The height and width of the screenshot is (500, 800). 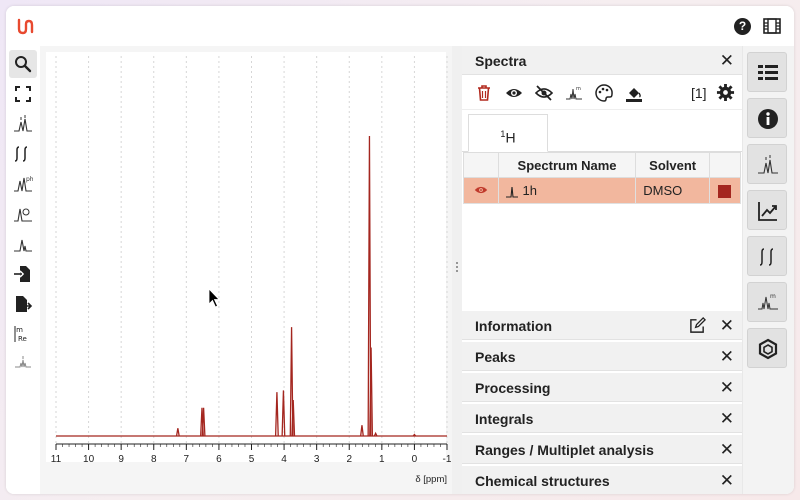 What do you see at coordinates (602, 356) in the screenshot?
I see `peaks-panel-header: Peaks ✕` at bounding box center [602, 356].